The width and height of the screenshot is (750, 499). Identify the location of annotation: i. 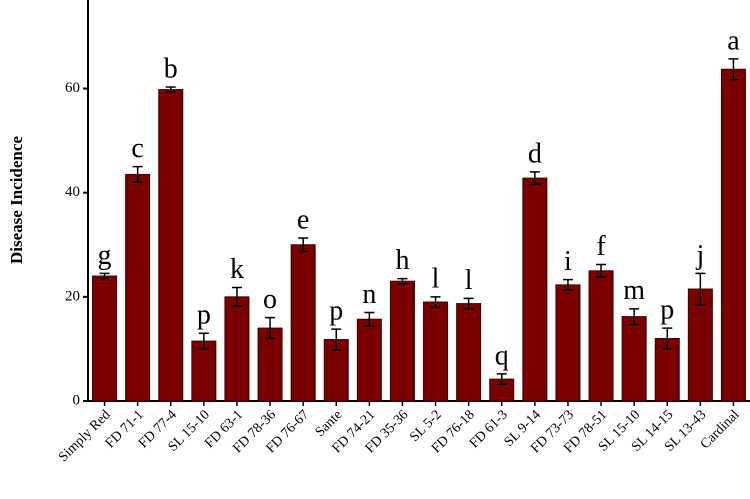
(568, 261).